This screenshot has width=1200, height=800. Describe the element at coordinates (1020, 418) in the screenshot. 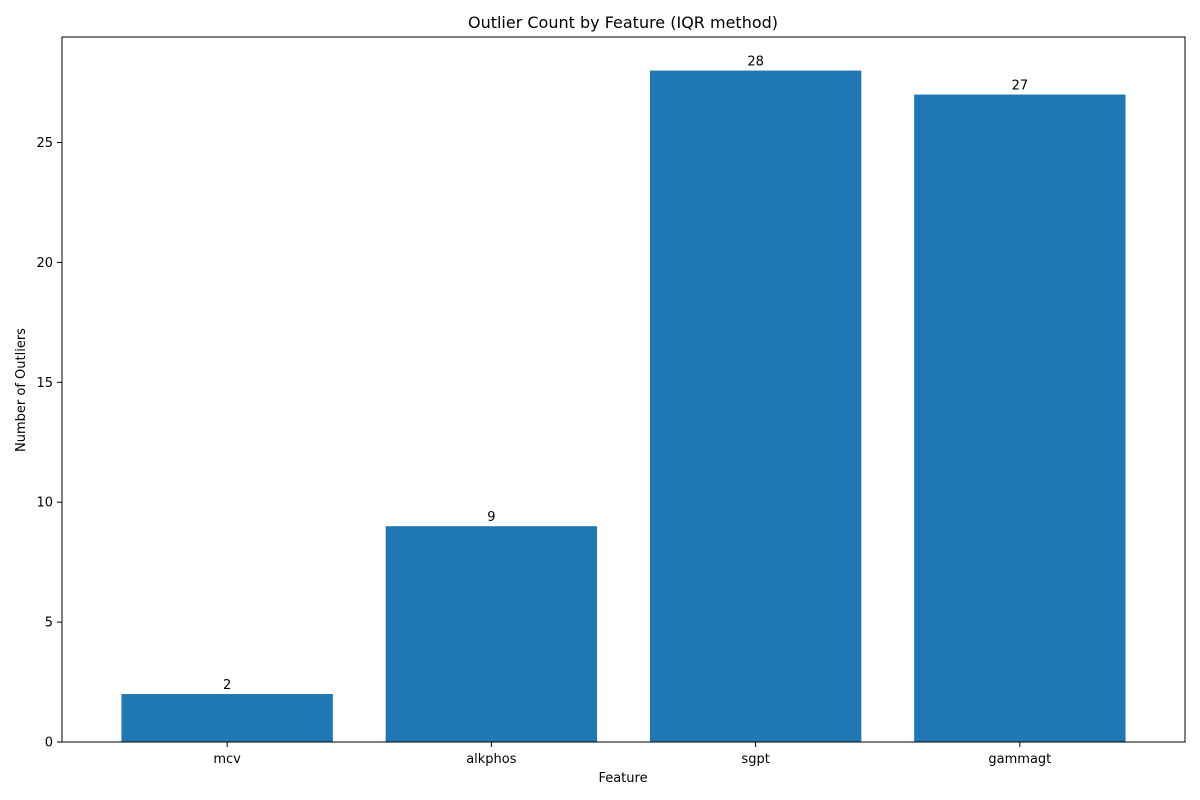

I see `bar-gammagt` at that location.